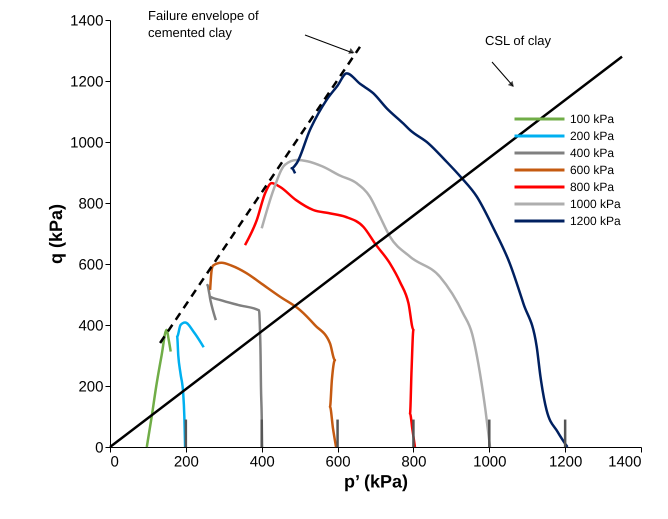 This screenshot has height=519, width=668. I want to click on y-tick-label: 400, so click(91, 326).